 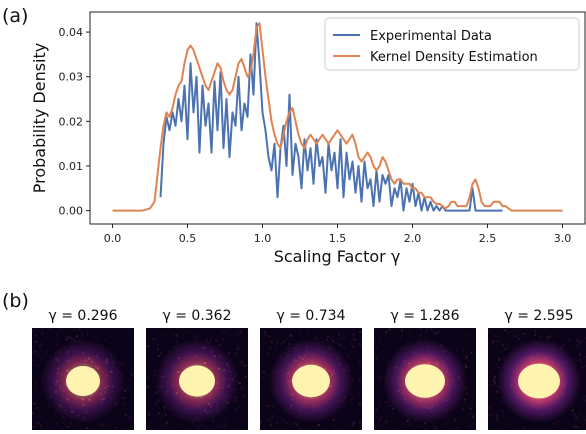 What do you see at coordinates (197, 316) in the screenshot?
I see `image-title: γ = 0.362` at bounding box center [197, 316].